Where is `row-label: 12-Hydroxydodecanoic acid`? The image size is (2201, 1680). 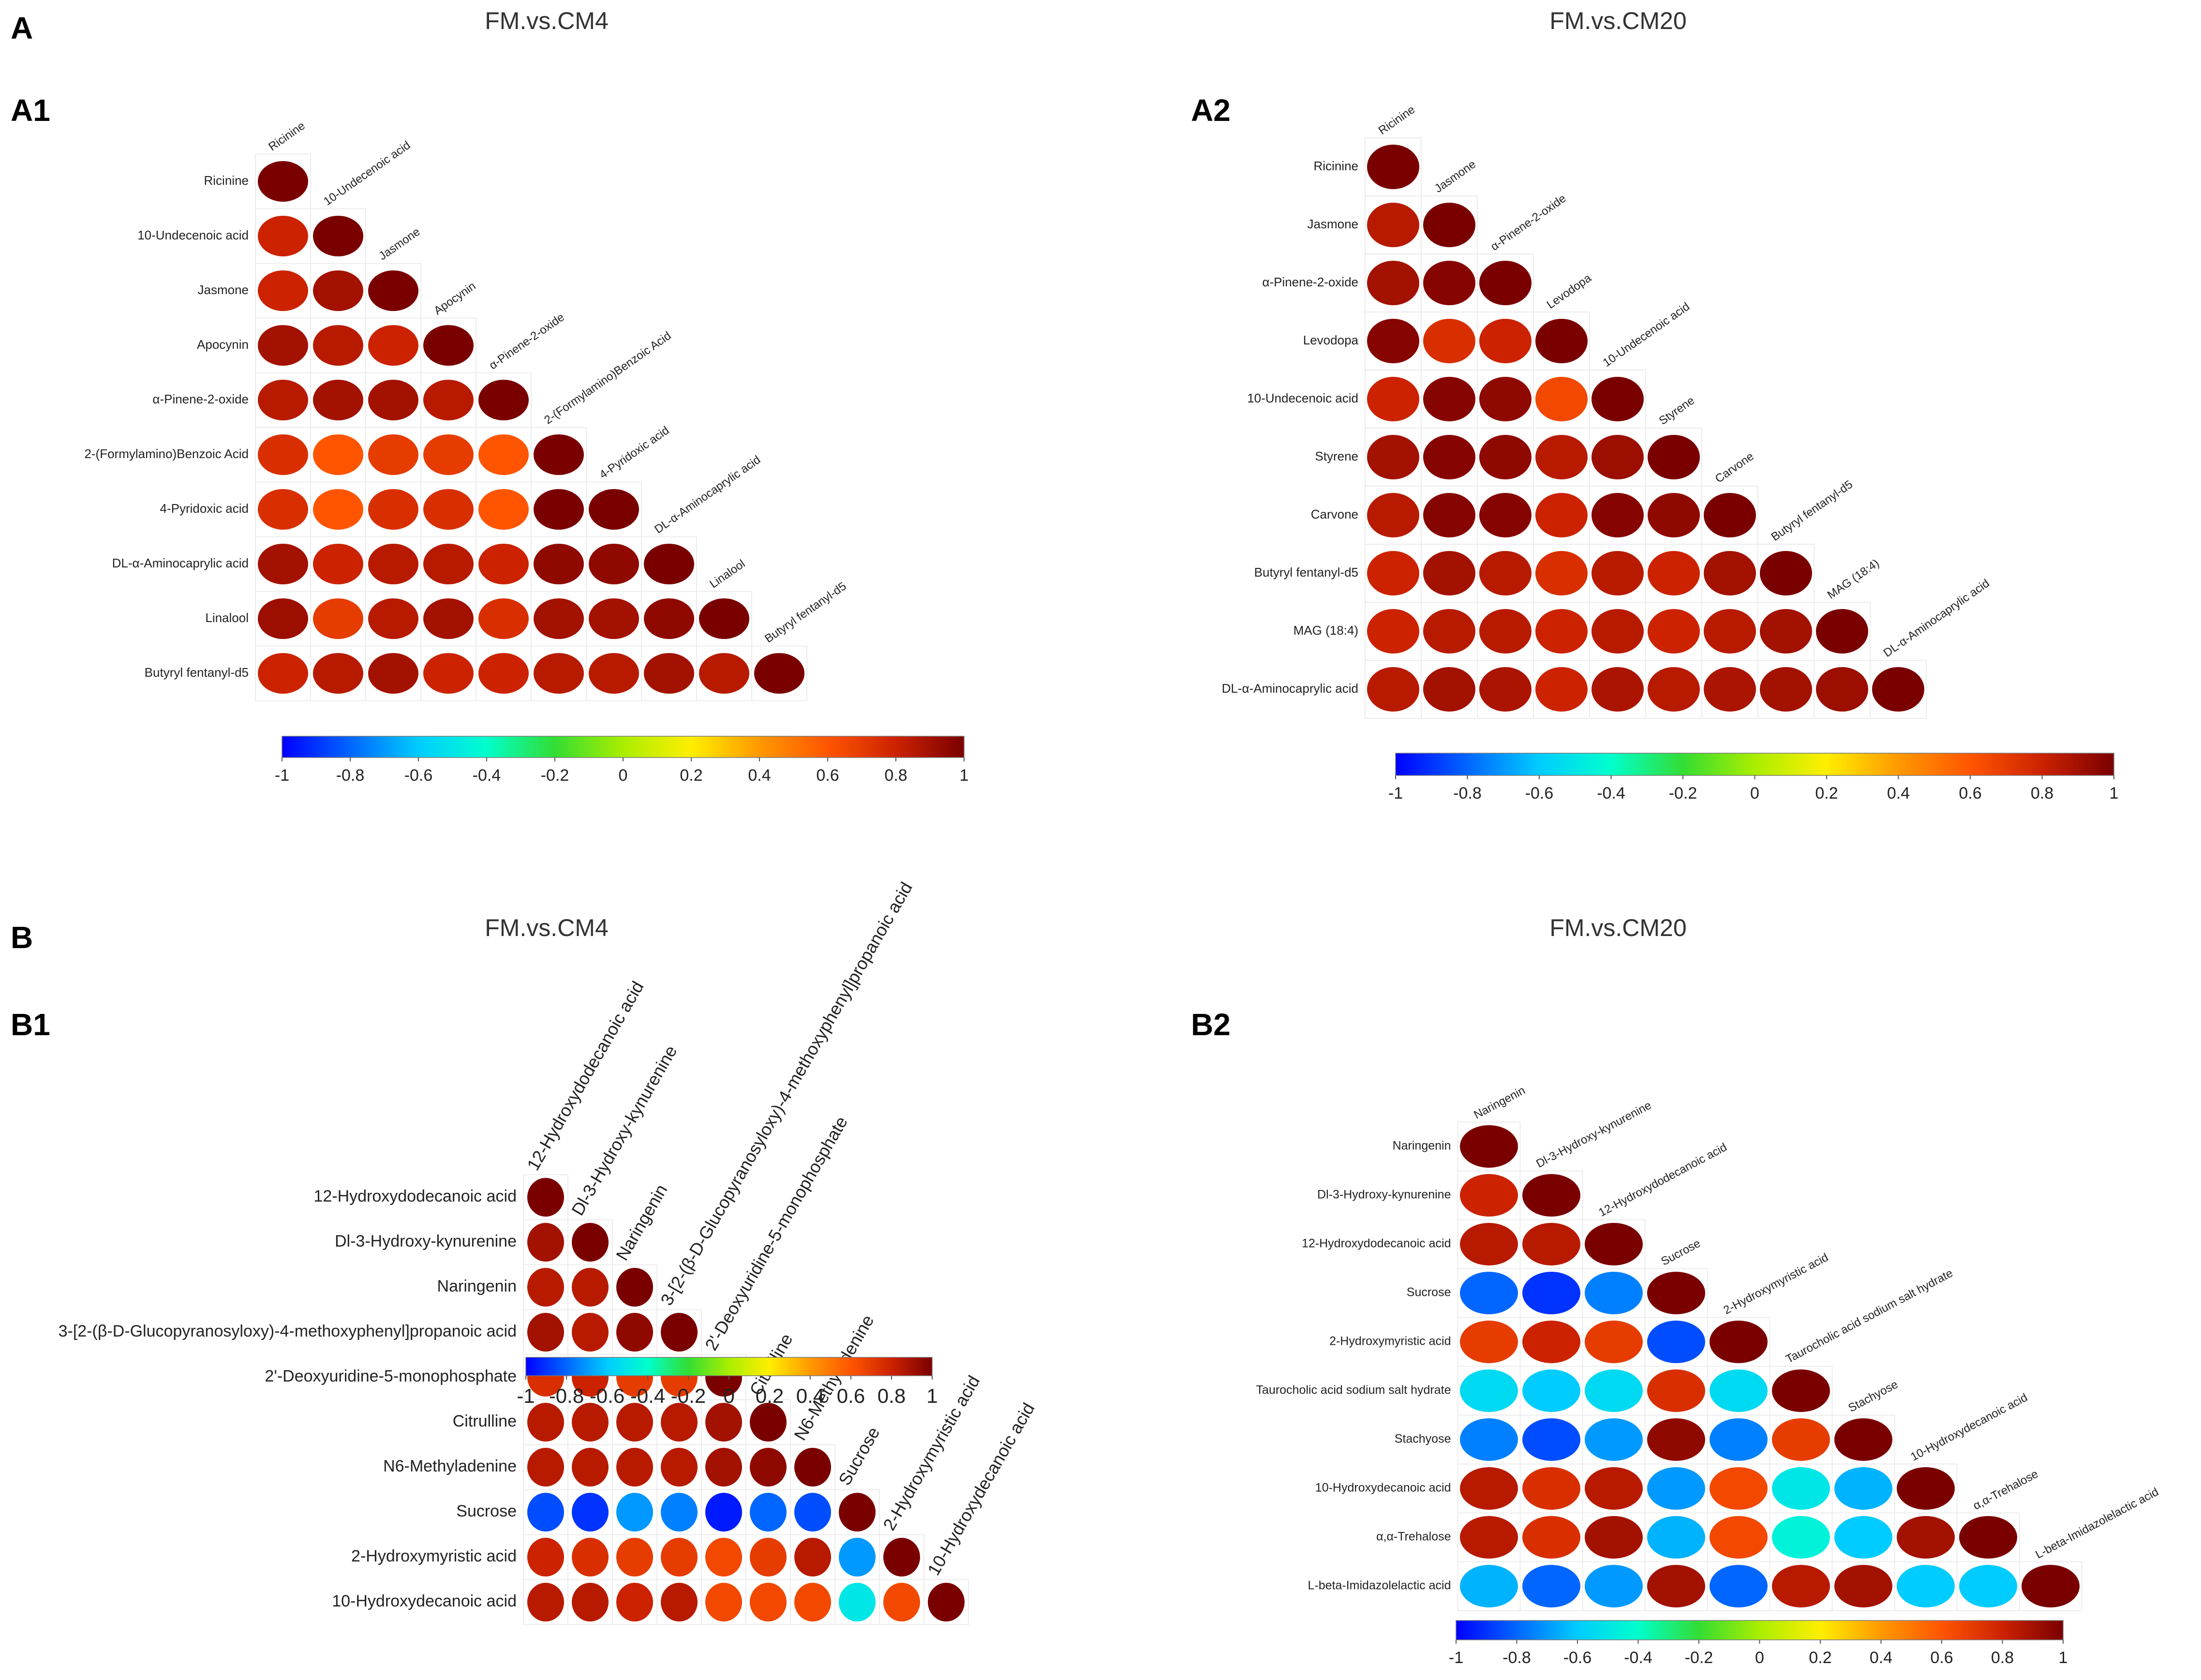 row-label: 12-Hydroxydodecanoic acid is located at coordinates (415, 1196).